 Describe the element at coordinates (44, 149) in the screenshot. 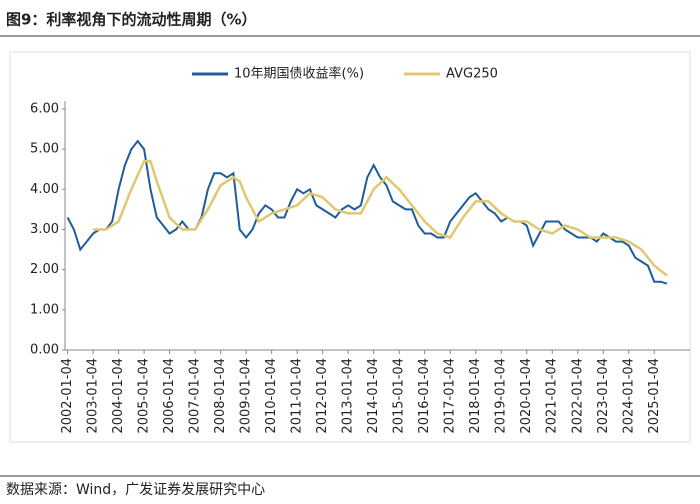

I see `y-tick-label: 5.00` at that location.